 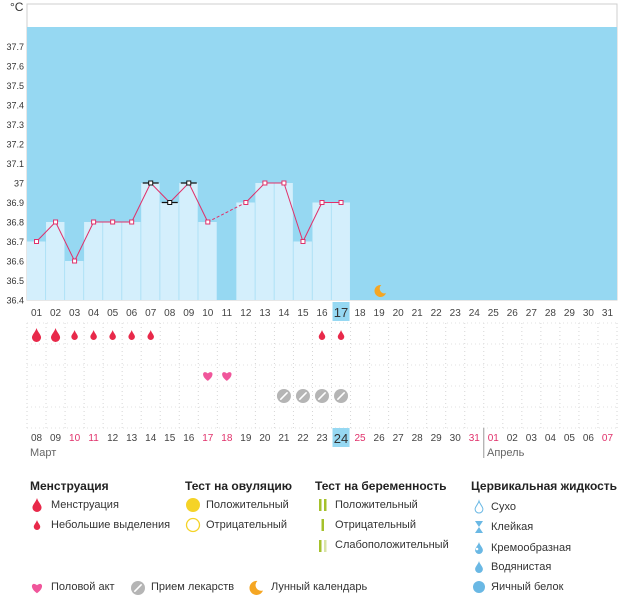 I want to click on legend-light-discharge-item: Небольшие выделения, so click(x=111, y=525).